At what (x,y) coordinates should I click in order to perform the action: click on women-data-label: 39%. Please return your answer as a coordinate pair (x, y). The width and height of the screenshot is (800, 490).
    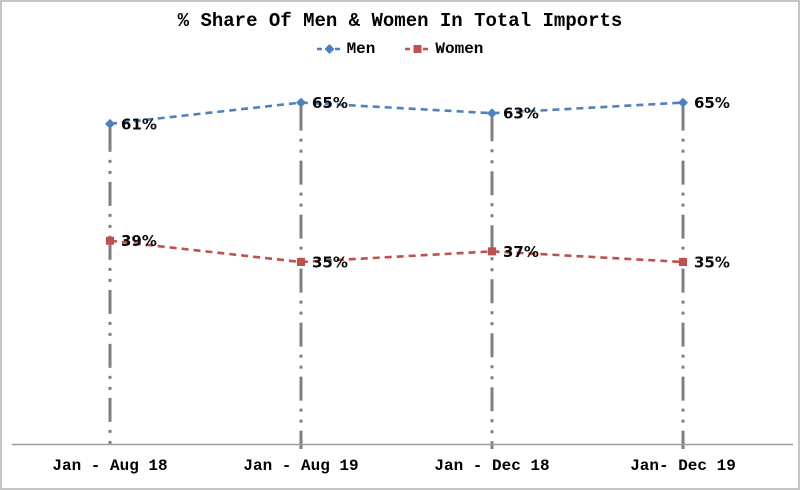
    Looking at the image, I should click on (139, 241).